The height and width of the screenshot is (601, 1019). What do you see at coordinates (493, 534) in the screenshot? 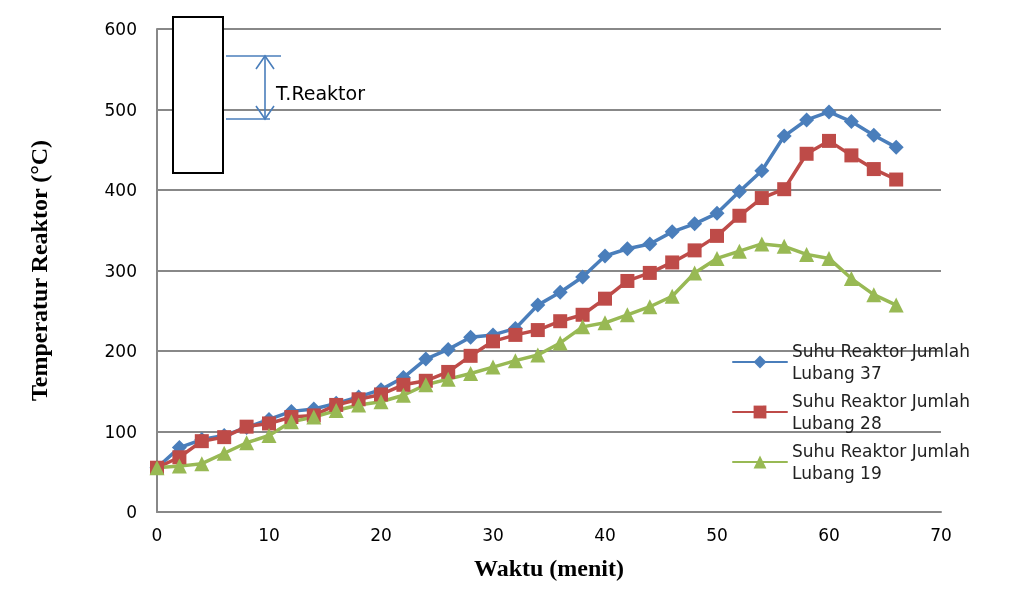
I see `x-tick-label: 30` at bounding box center [493, 534].